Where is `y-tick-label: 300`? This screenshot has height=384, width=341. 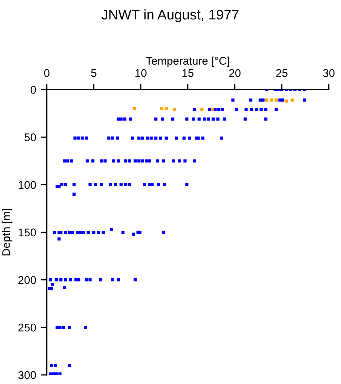
y-tick-label: 300 is located at coordinates (27, 375).